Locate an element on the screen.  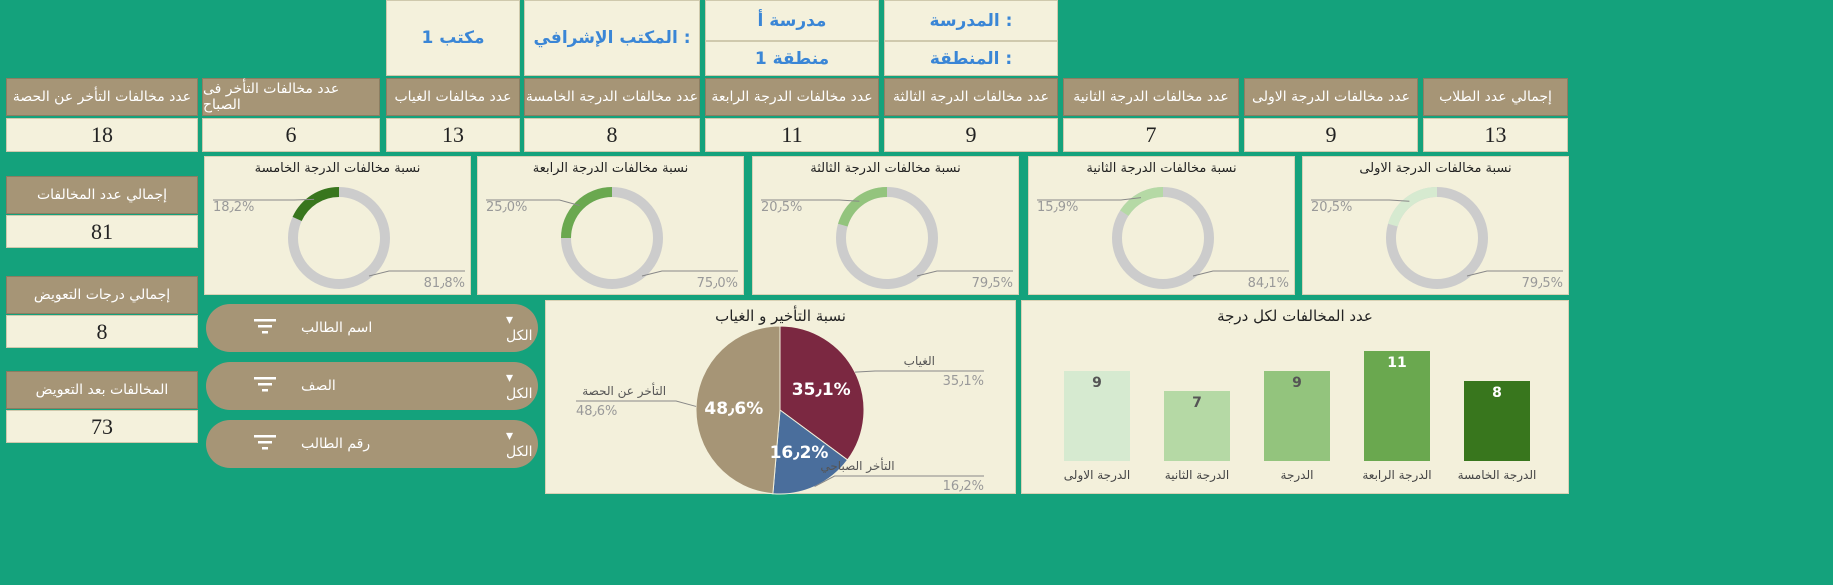
total-label-0: إجمالي عدد المخالفات is located at coordinates (102, 195).